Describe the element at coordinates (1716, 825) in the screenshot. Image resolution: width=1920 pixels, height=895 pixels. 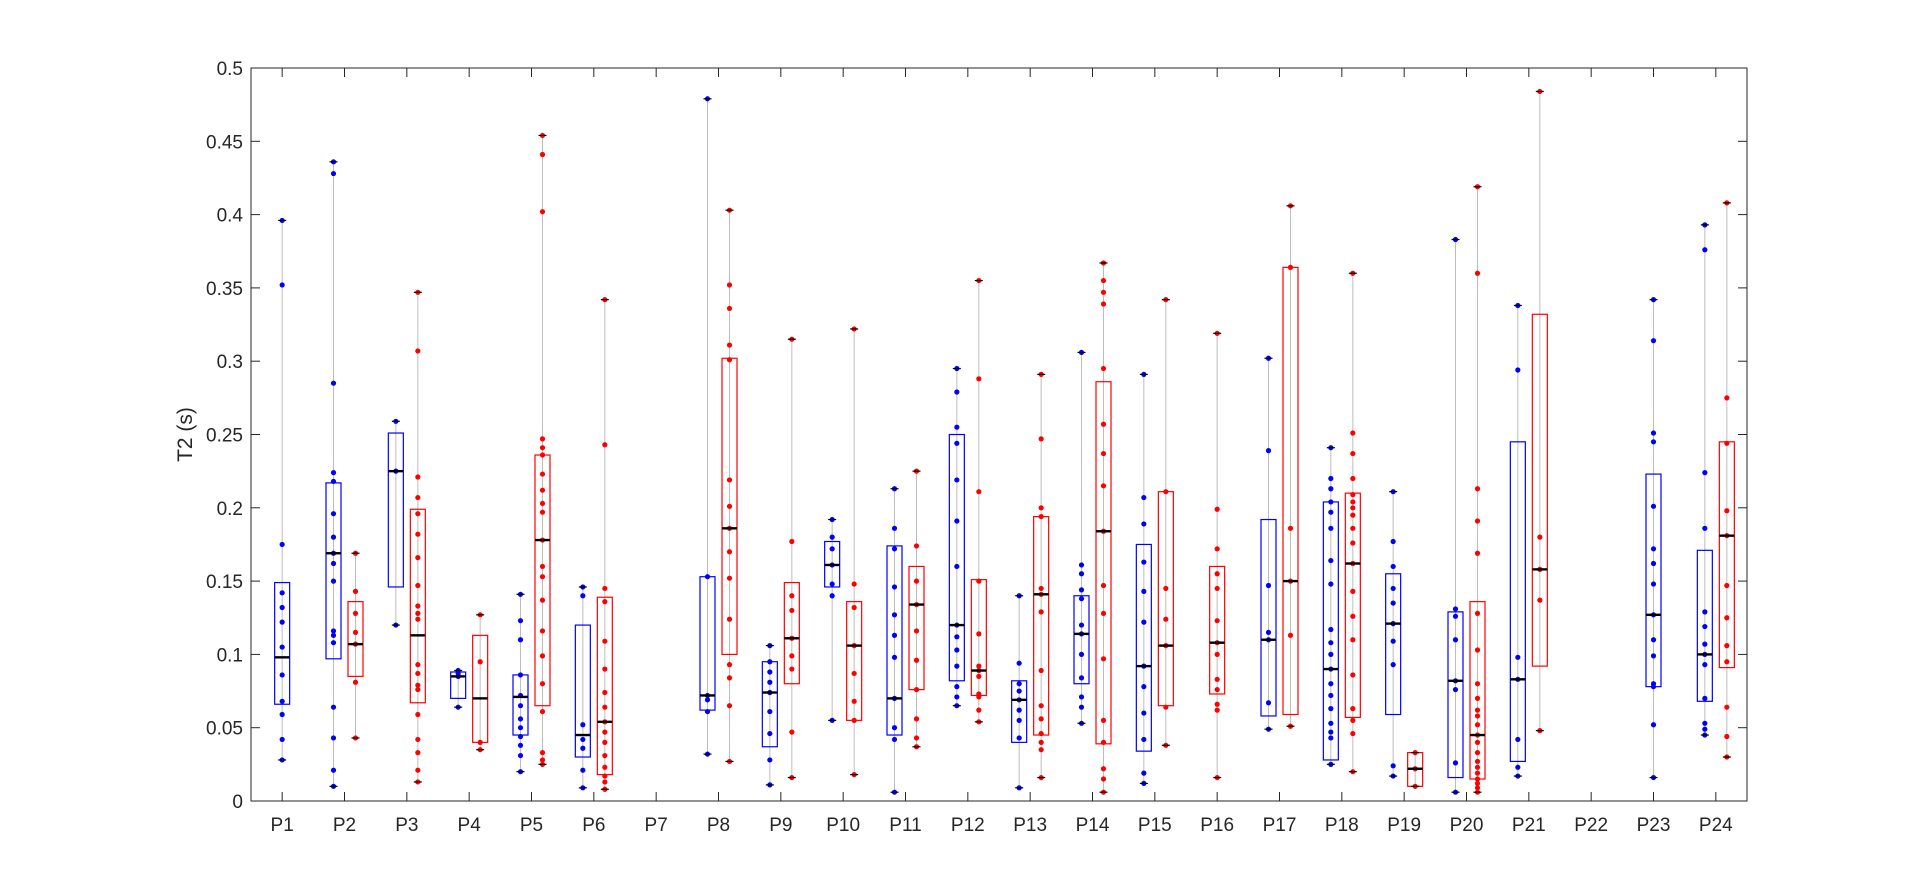
I see `x-tick-label: P24` at that location.